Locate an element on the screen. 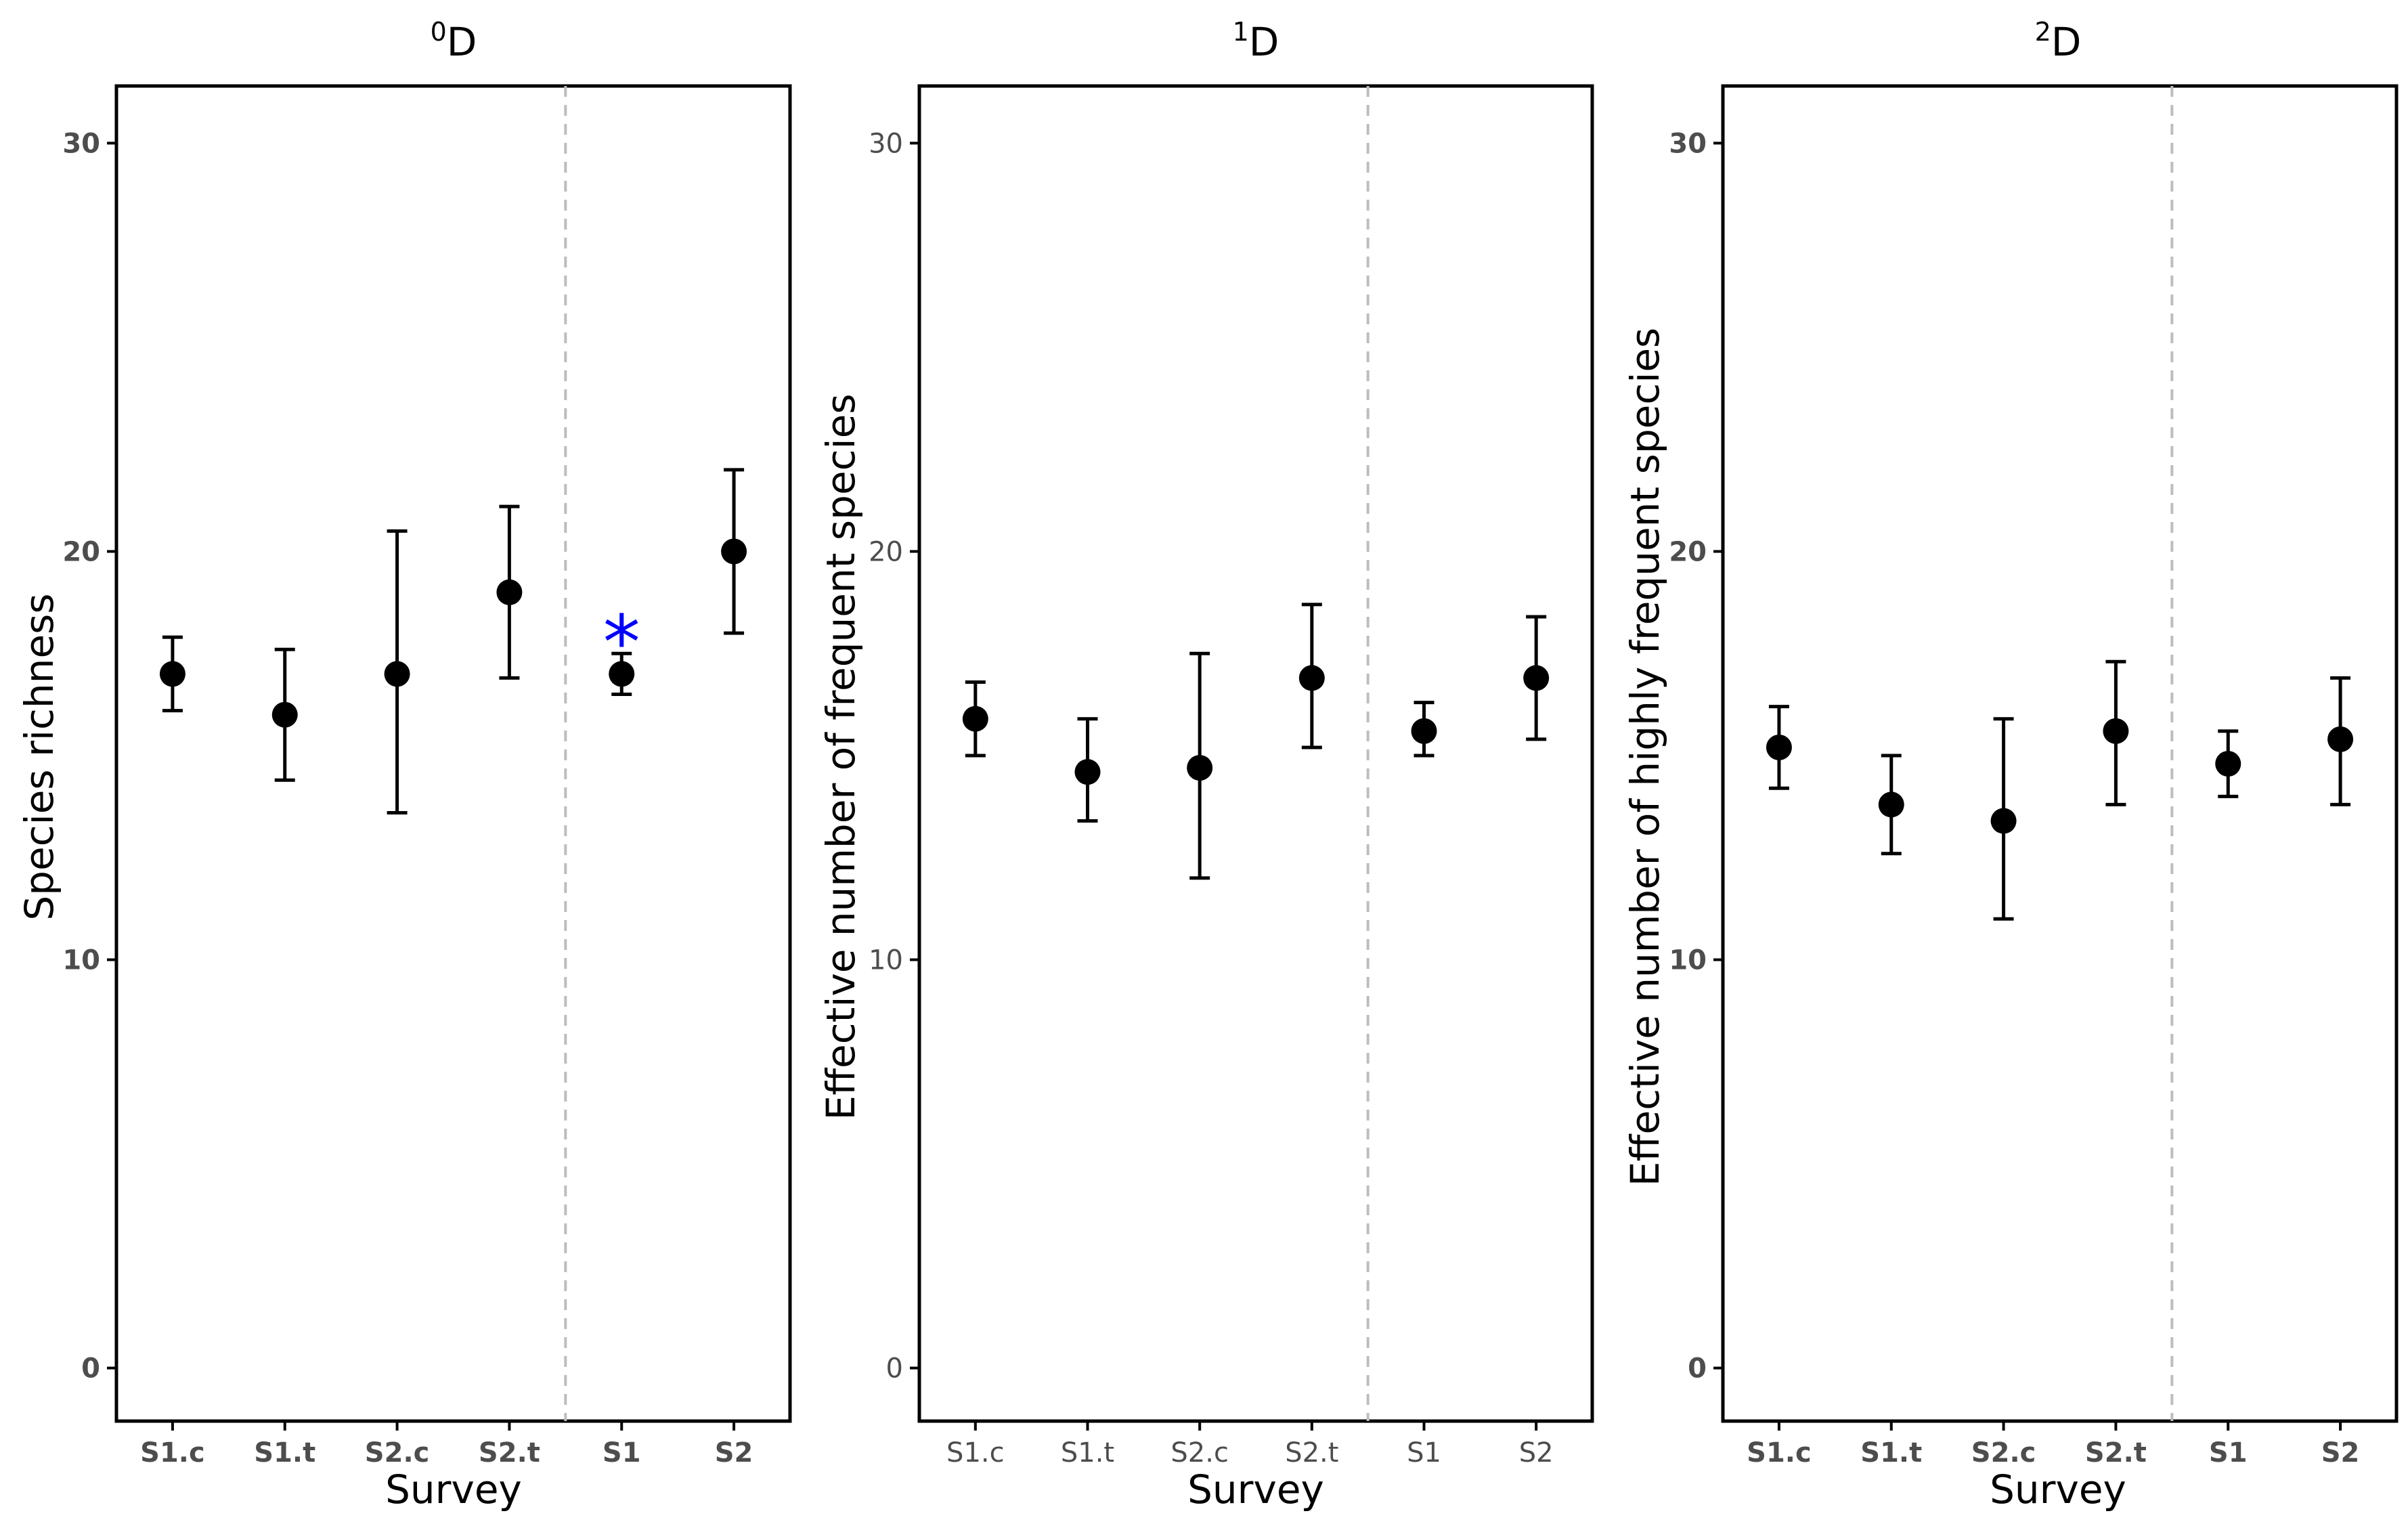 This screenshot has height=1524, width=2408. x-axis-title-2d: Survey is located at coordinates (2058, 1489).